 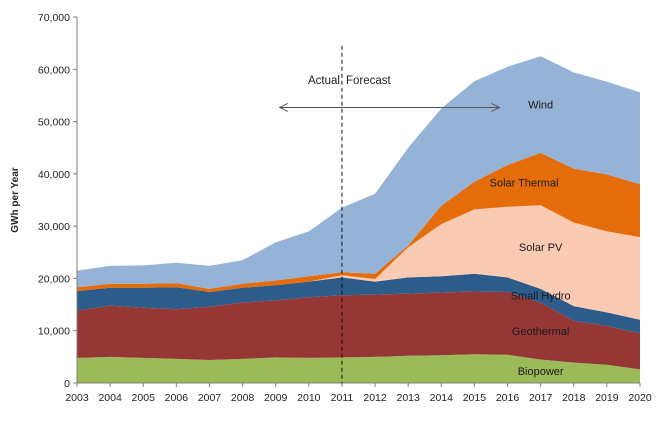 I want to click on y-tick-label: 60,000, so click(x=54, y=70).